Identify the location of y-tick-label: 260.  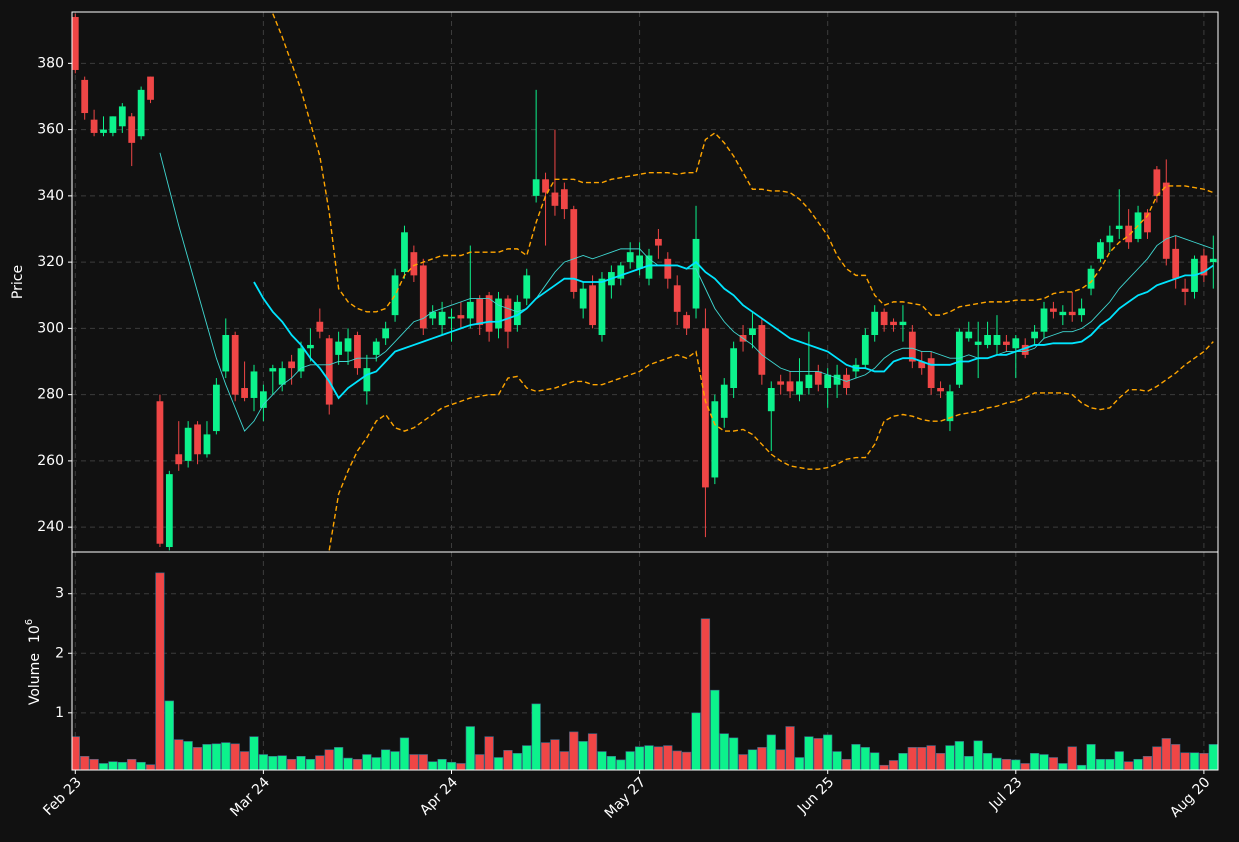
(50, 461).